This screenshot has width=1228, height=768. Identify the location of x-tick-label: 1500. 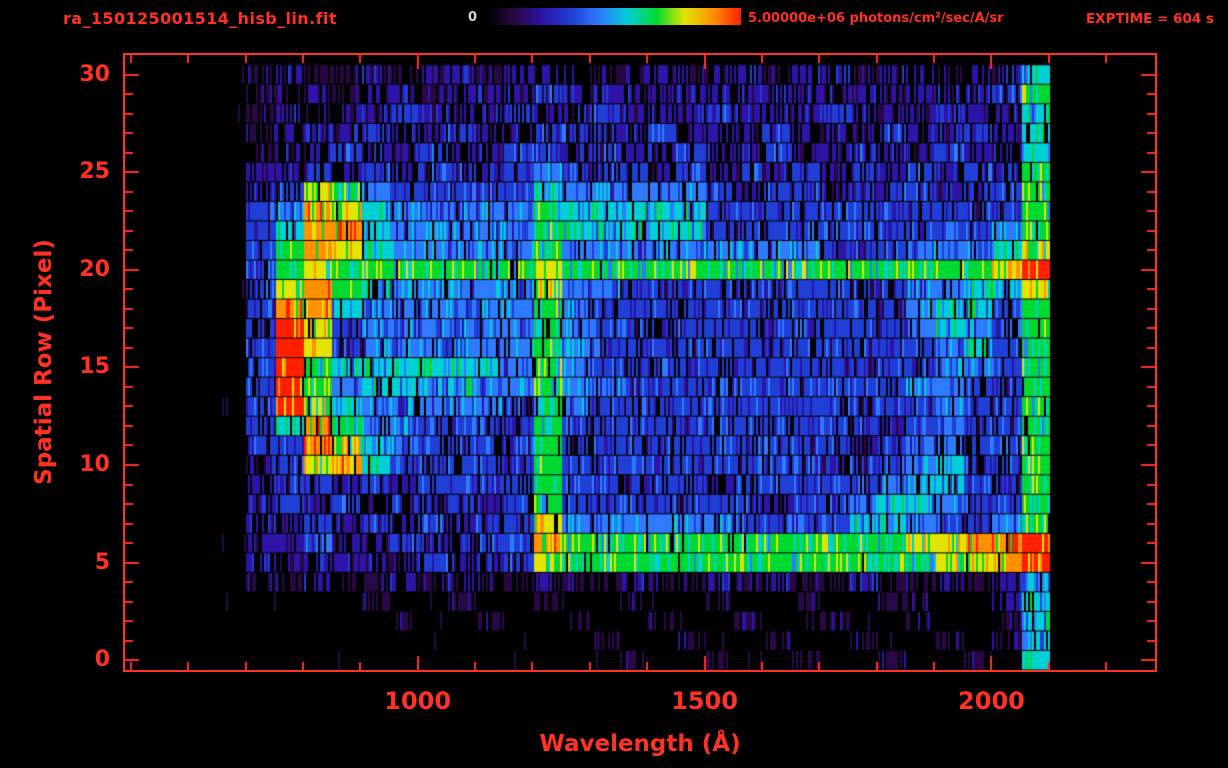
(704, 701).